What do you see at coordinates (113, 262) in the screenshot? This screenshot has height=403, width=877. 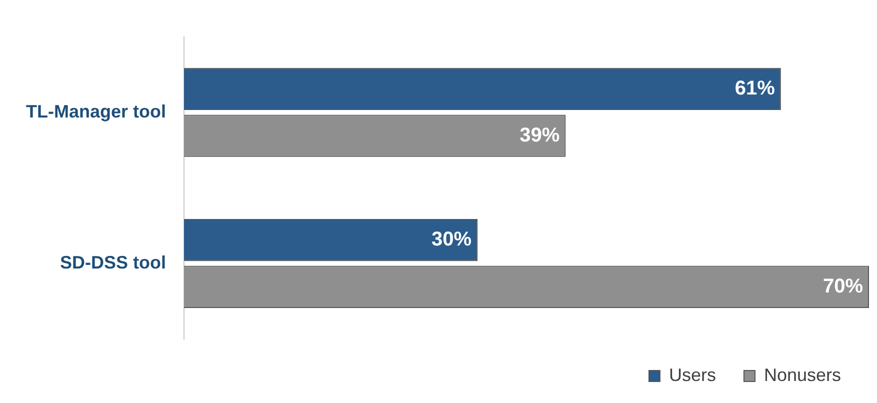 I see `y-tick-label: SD-DSS tool` at bounding box center [113, 262].